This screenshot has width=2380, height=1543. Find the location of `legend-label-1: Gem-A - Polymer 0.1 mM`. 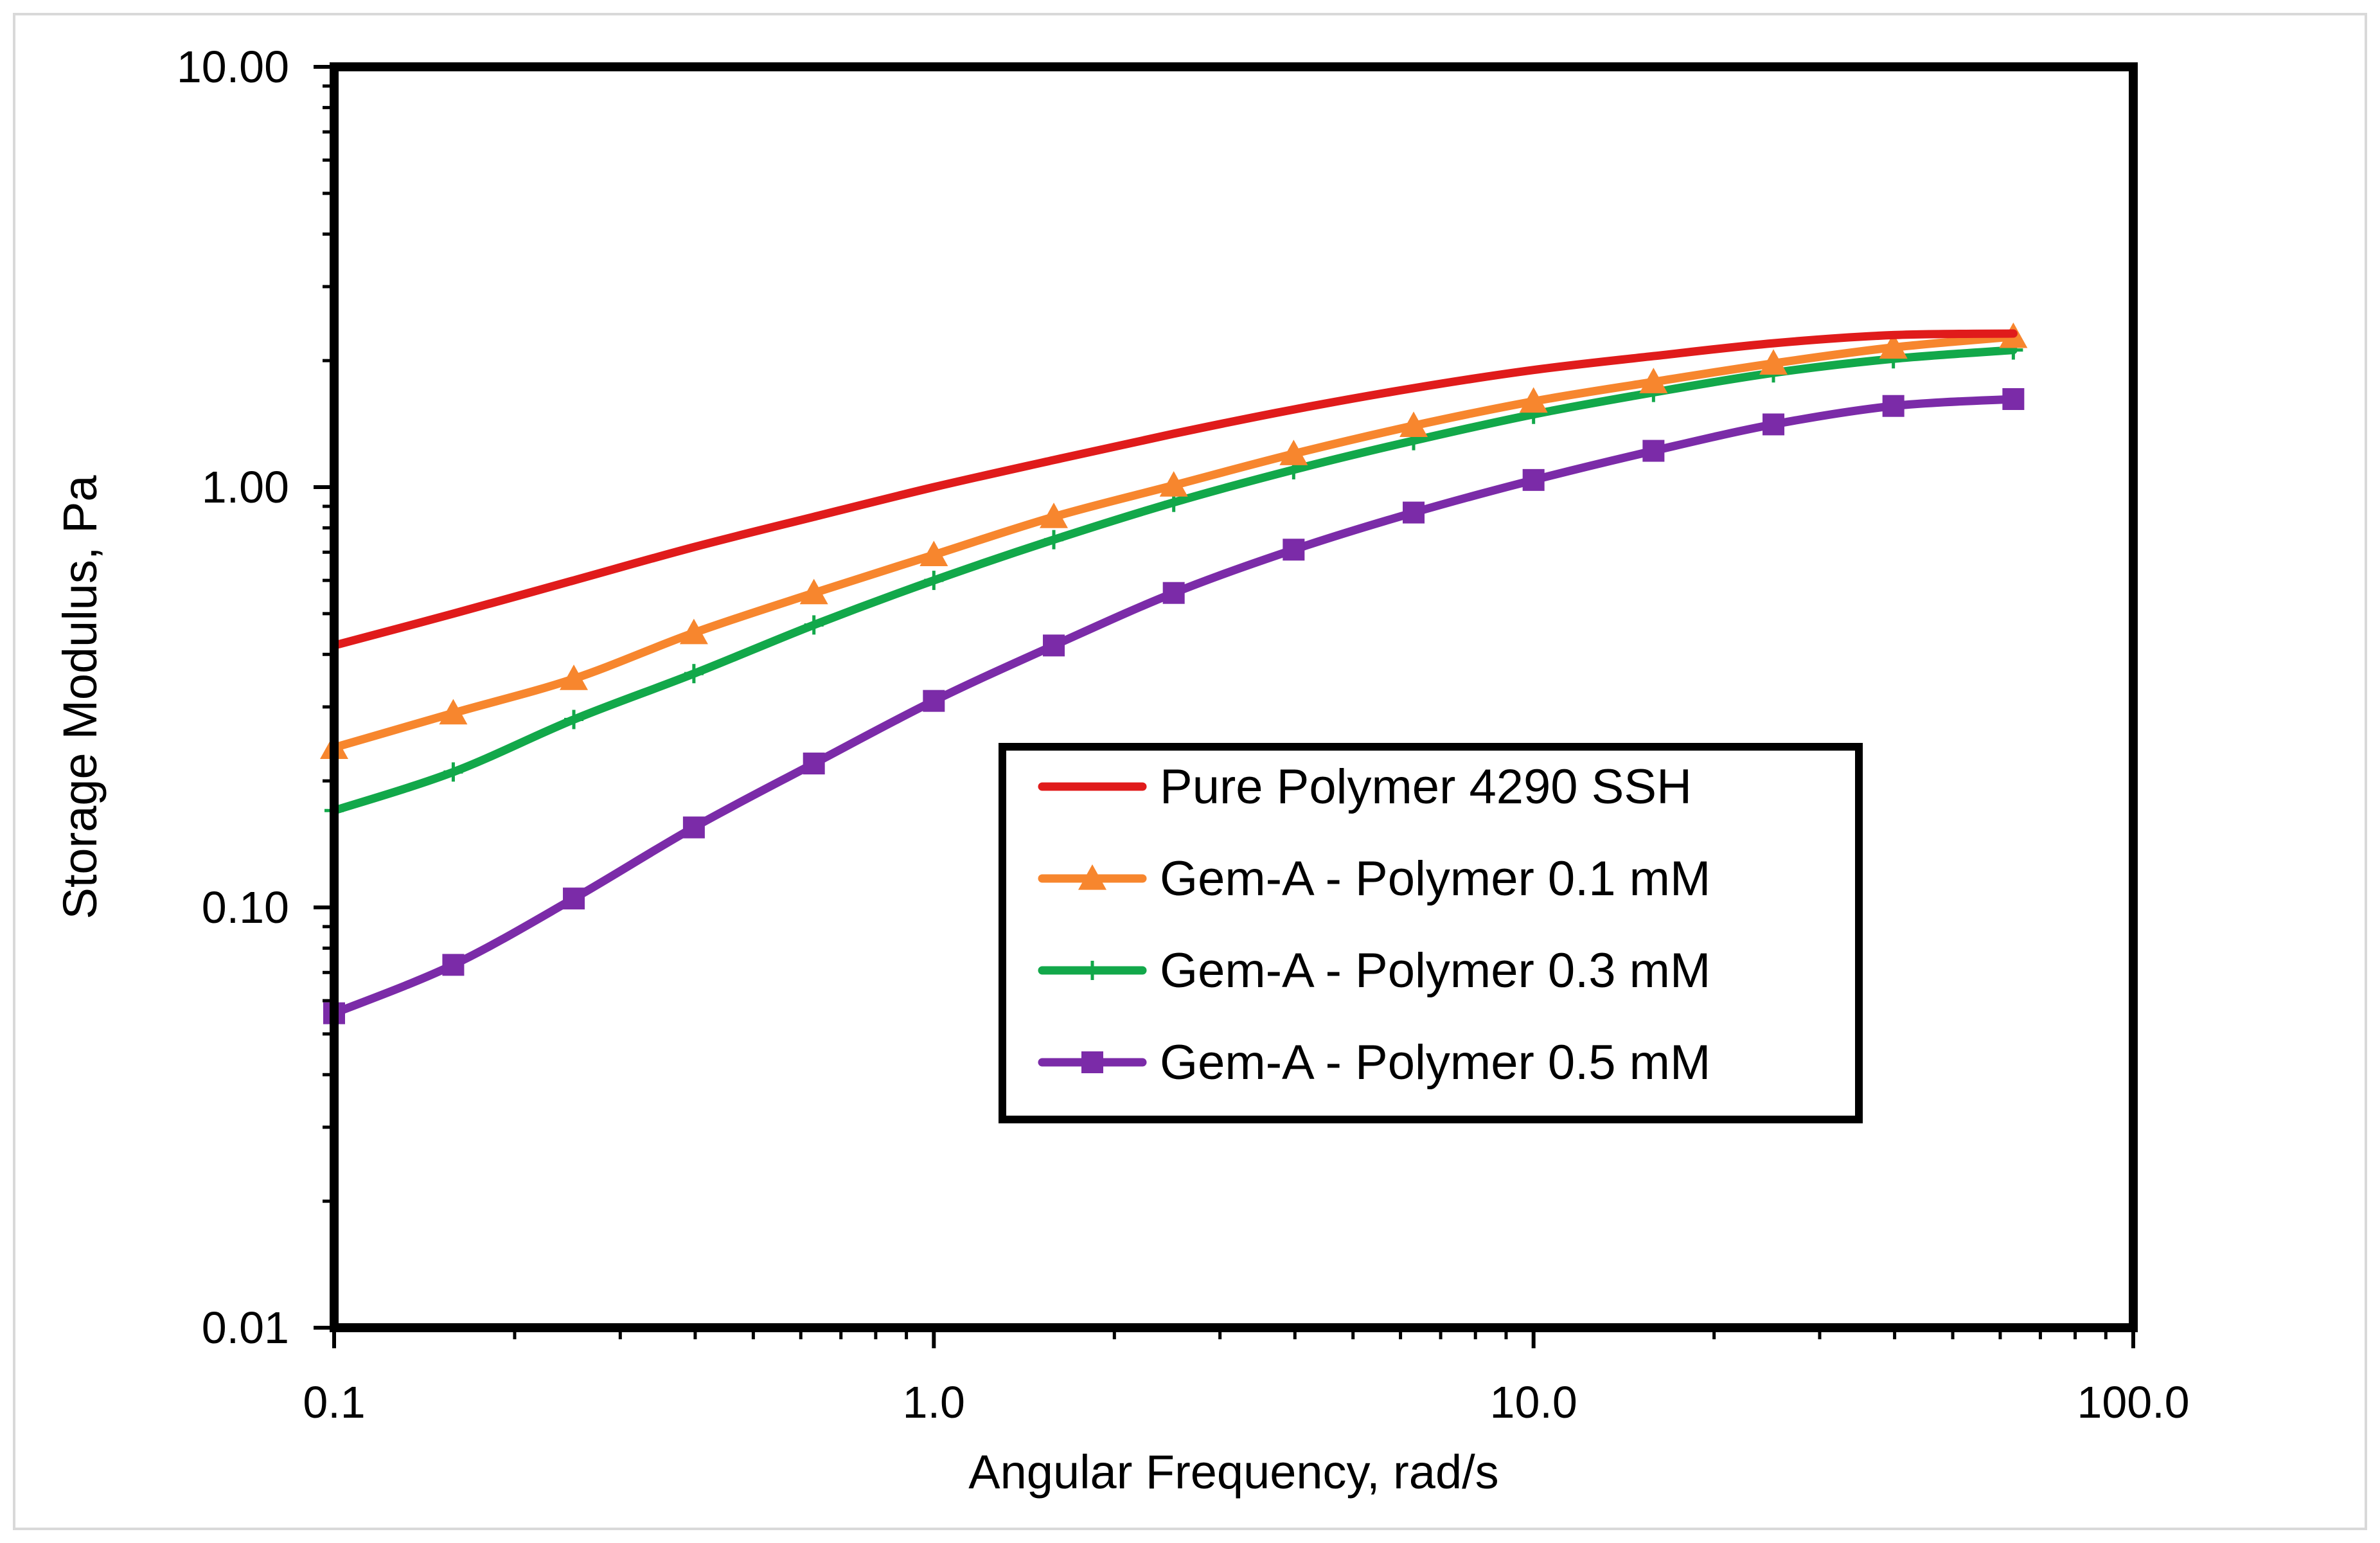

legend-label-1: Gem-A - Polymer 0.1 mM is located at coordinates (1435, 879).